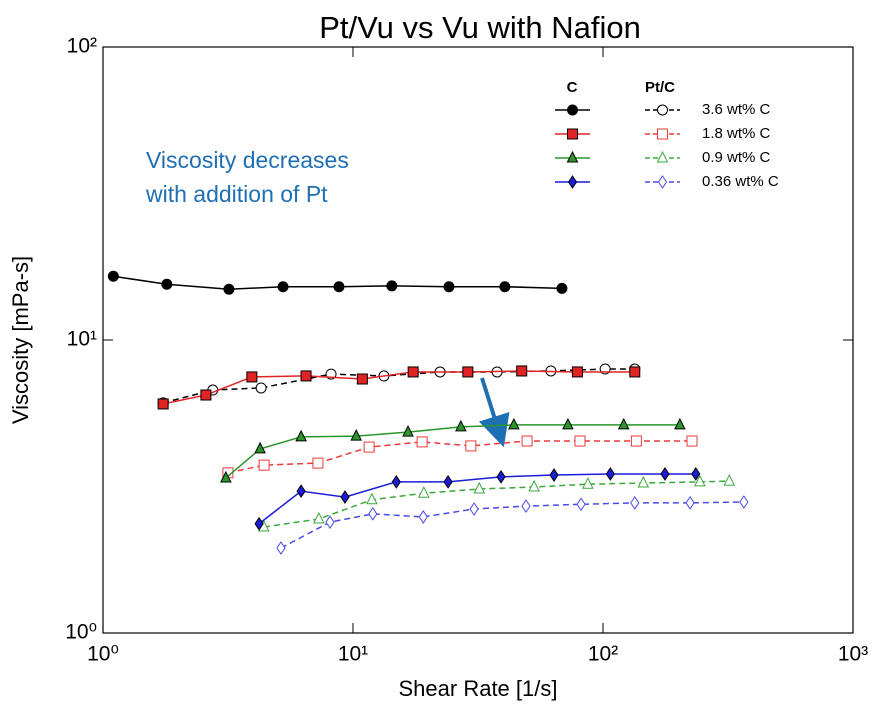 Image resolution: width=876 pixels, height=713 pixels. I want to click on x-tick-label: 10⁰, so click(103, 654).